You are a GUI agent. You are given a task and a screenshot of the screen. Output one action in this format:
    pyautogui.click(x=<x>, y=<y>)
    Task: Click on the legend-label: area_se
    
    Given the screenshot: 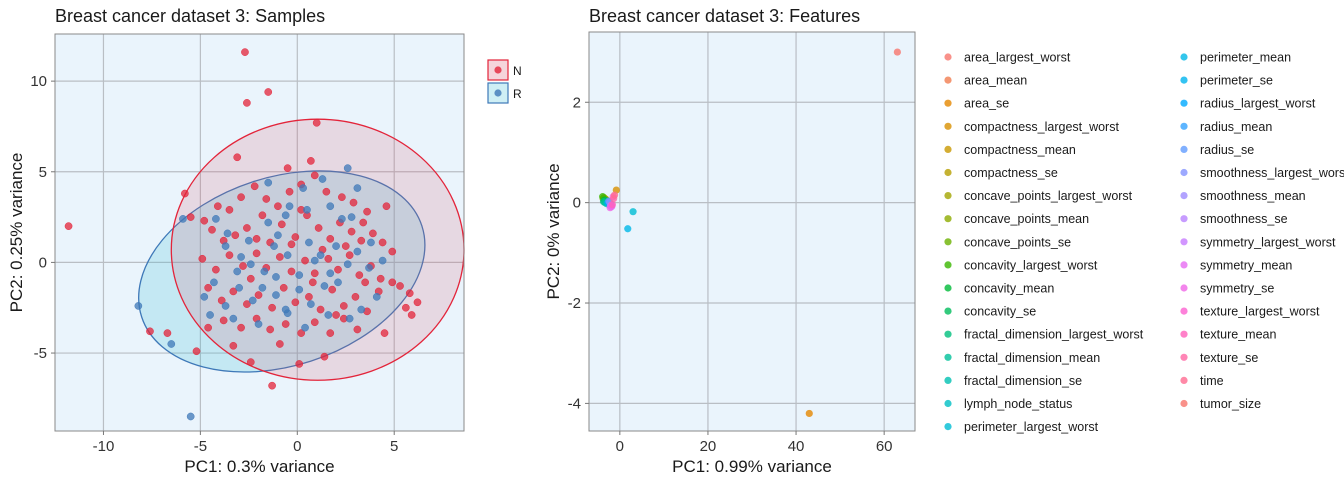 What is the action you would take?
    pyautogui.click(x=986, y=104)
    